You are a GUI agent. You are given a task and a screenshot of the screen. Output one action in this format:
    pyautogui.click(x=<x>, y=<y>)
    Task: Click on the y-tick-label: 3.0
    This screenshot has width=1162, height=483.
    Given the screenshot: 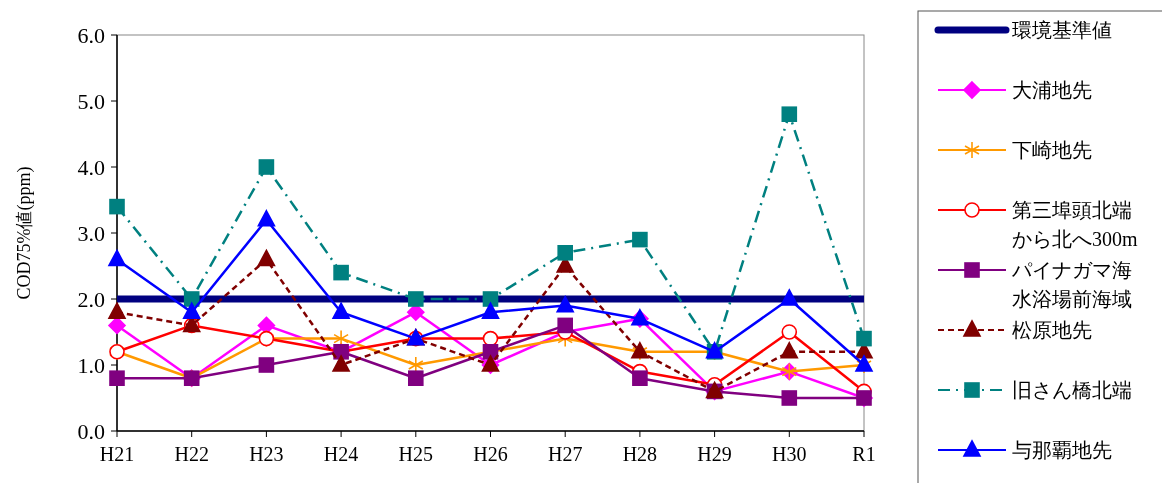 What is the action you would take?
    pyautogui.click(x=91, y=233)
    